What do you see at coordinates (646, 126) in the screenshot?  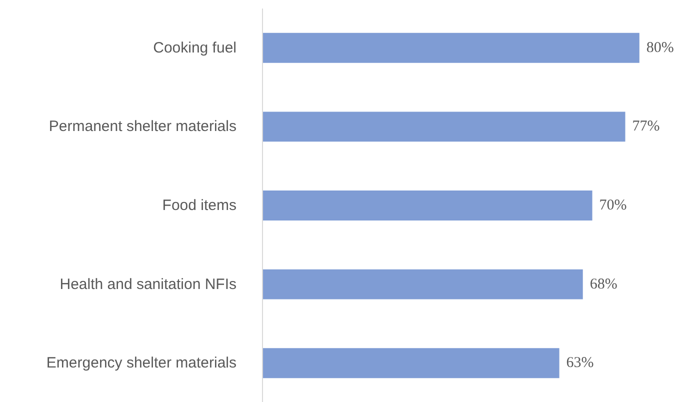 I see `data-label: 77%` at bounding box center [646, 126].